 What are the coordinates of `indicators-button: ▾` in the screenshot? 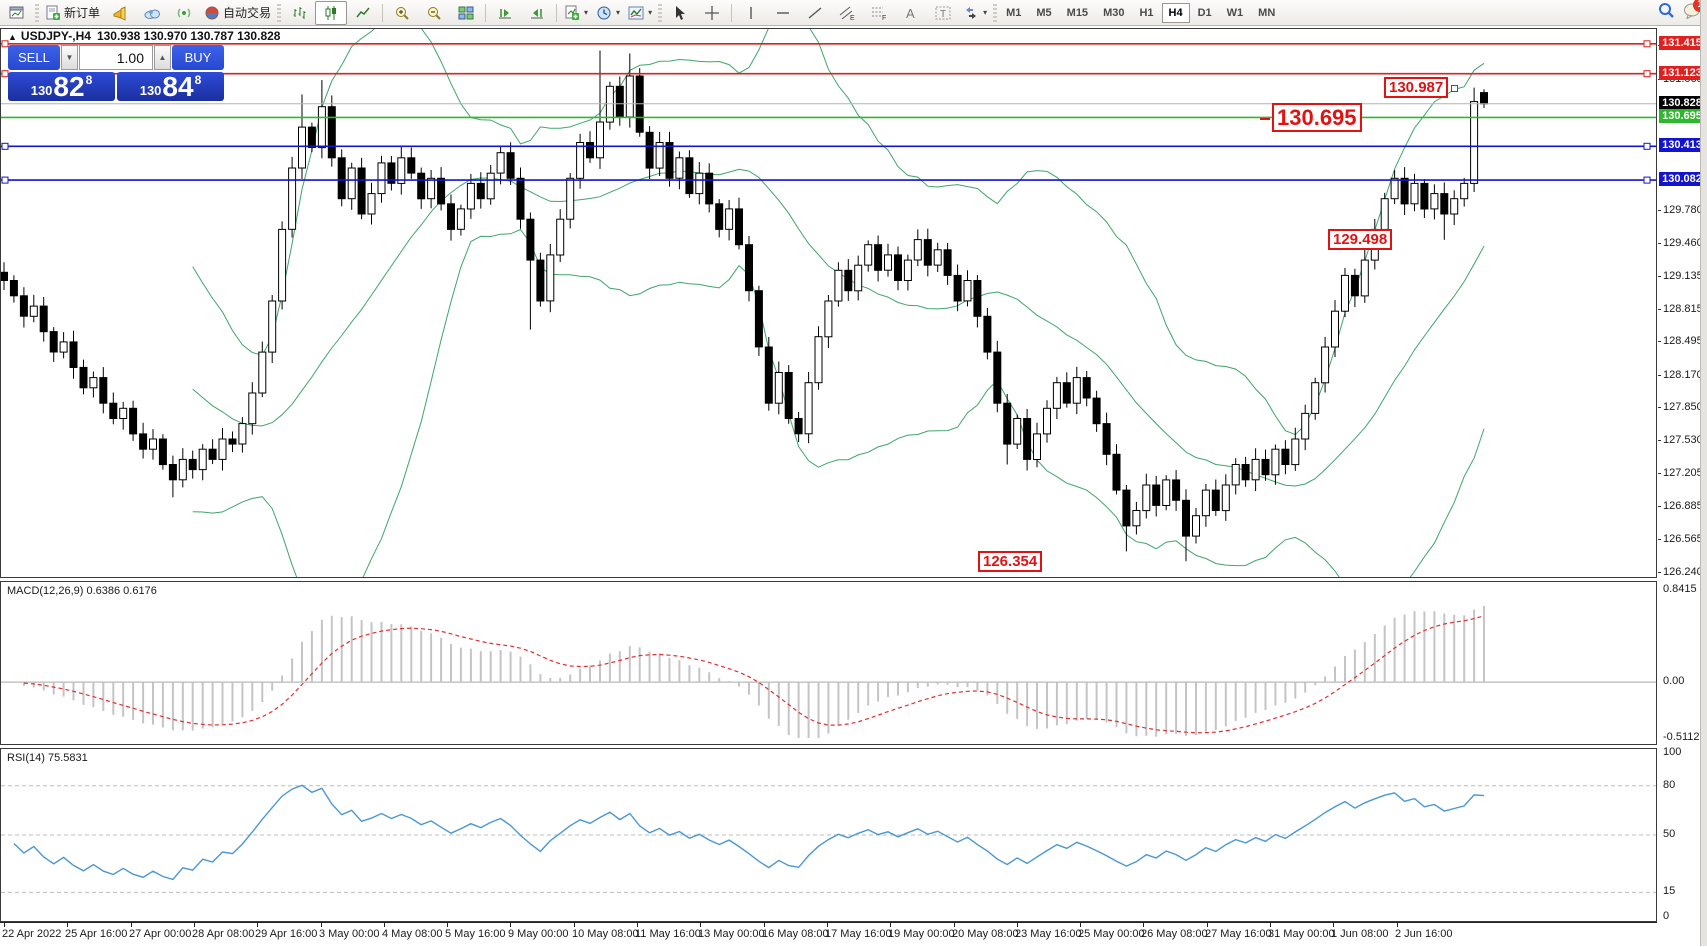 It's located at (640, 13).